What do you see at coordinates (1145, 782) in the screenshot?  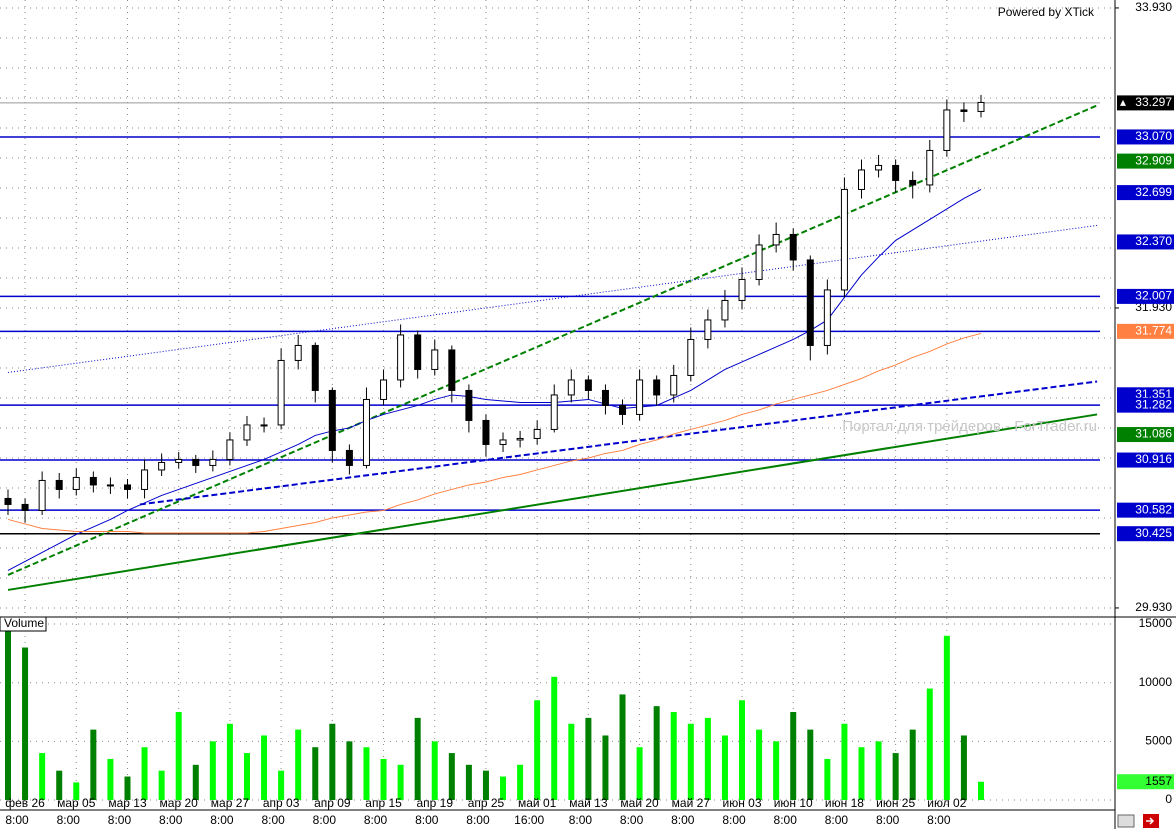 I see `volume-last-box` at bounding box center [1145, 782].